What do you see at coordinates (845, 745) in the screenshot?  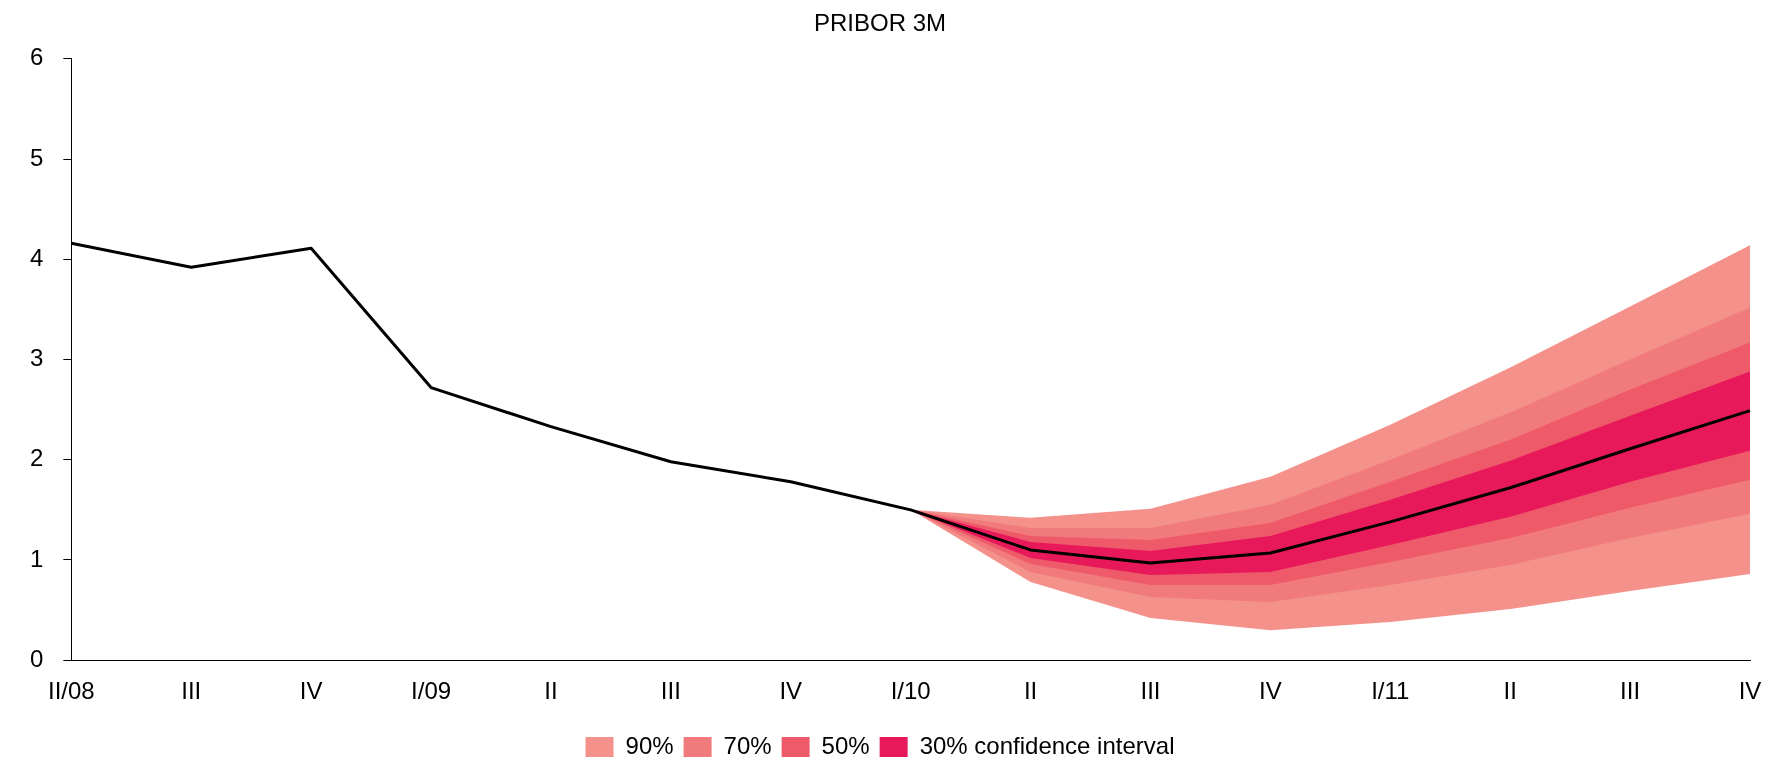 I see `legend-label: 50%` at bounding box center [845, 745].